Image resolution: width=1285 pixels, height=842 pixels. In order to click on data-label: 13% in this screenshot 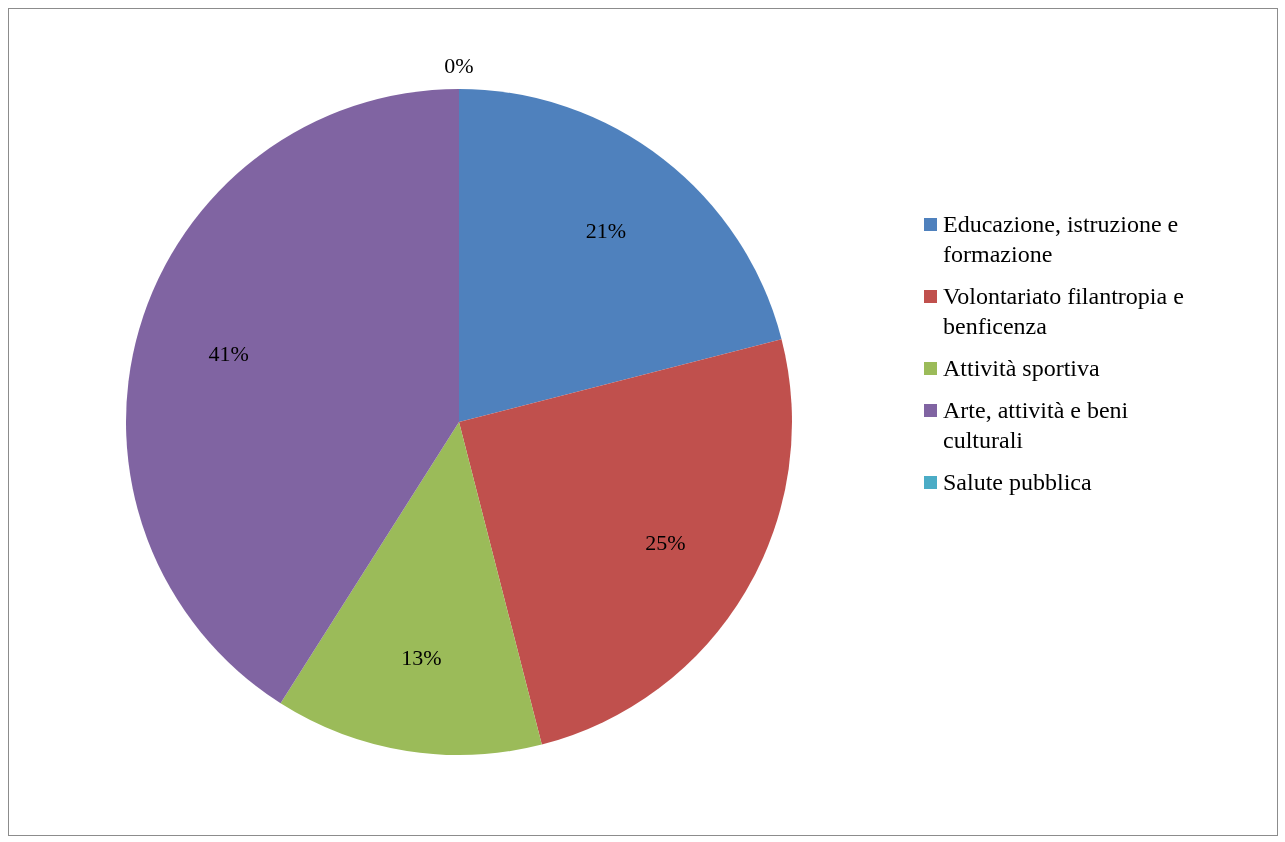, I will do `click(421, 657)`.